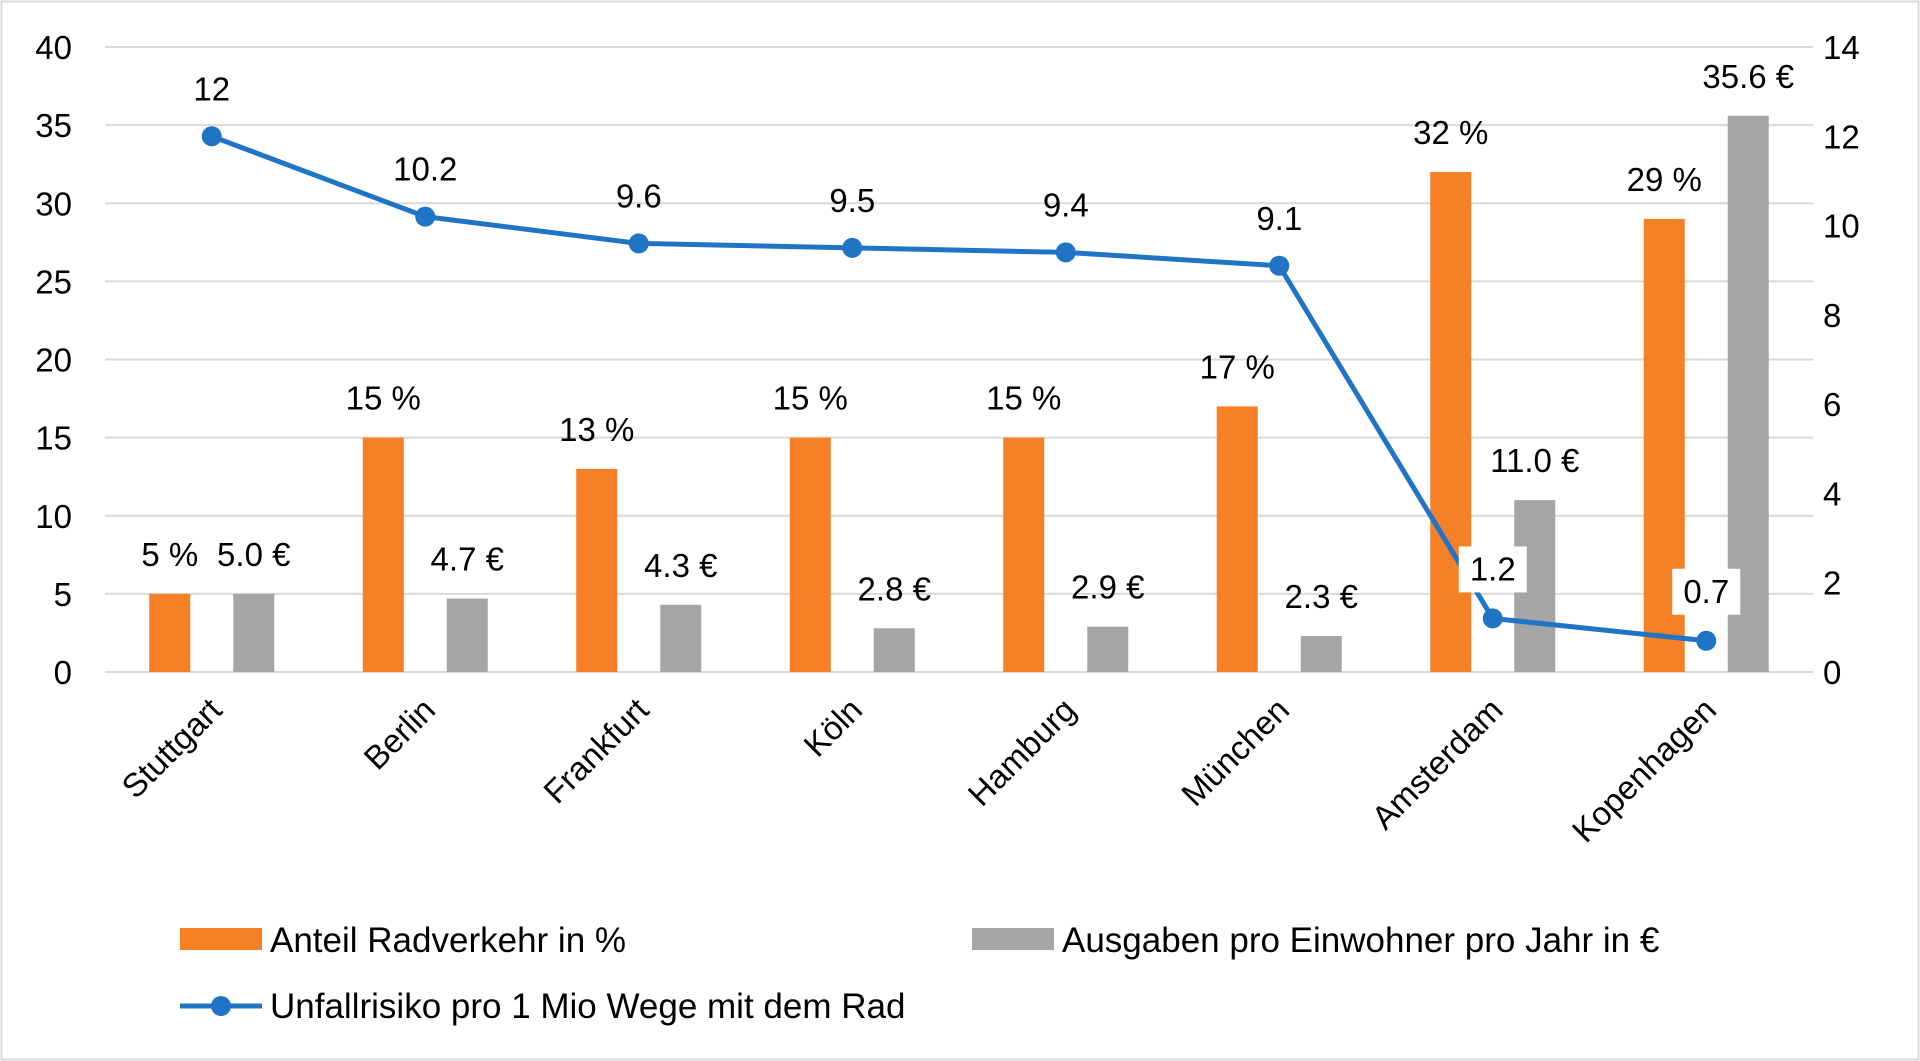  I want to click on legend-label-unfallrisiko: Unfallrisiko pro 1 Mio Wege mit dem Rad, so click(587, 1006).